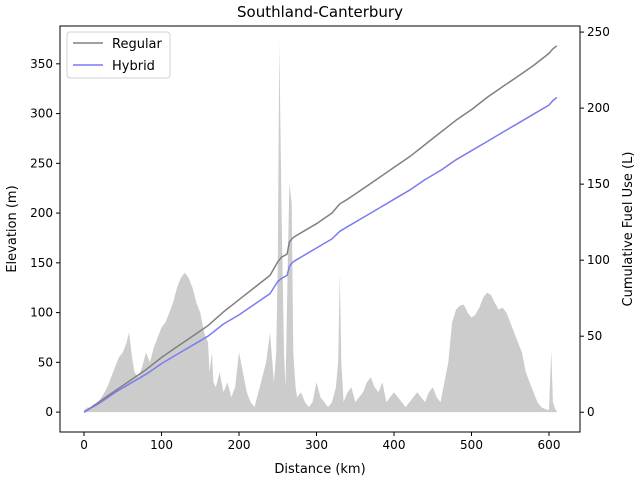 The width and height of the screenshot is (640, 480). I want to click on legend-label-hybrid: Hybrid, so click(133, 66).